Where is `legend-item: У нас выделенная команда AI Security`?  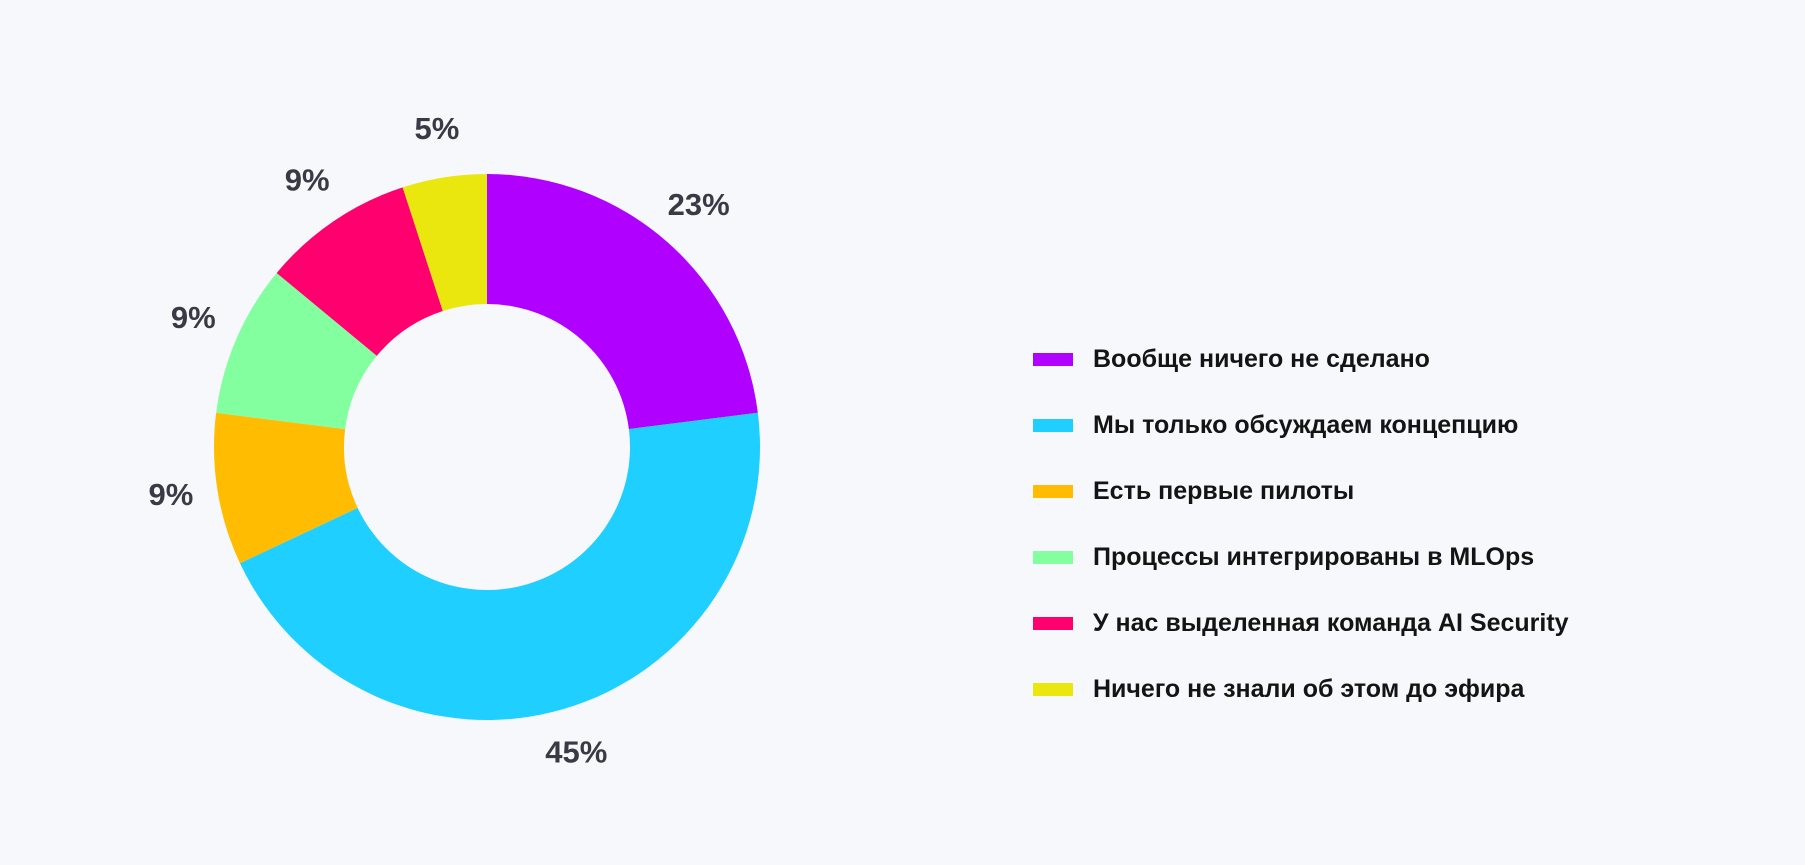 legend-item: У нас выделенная команда AI Security is located at coordinates (1301, 623).